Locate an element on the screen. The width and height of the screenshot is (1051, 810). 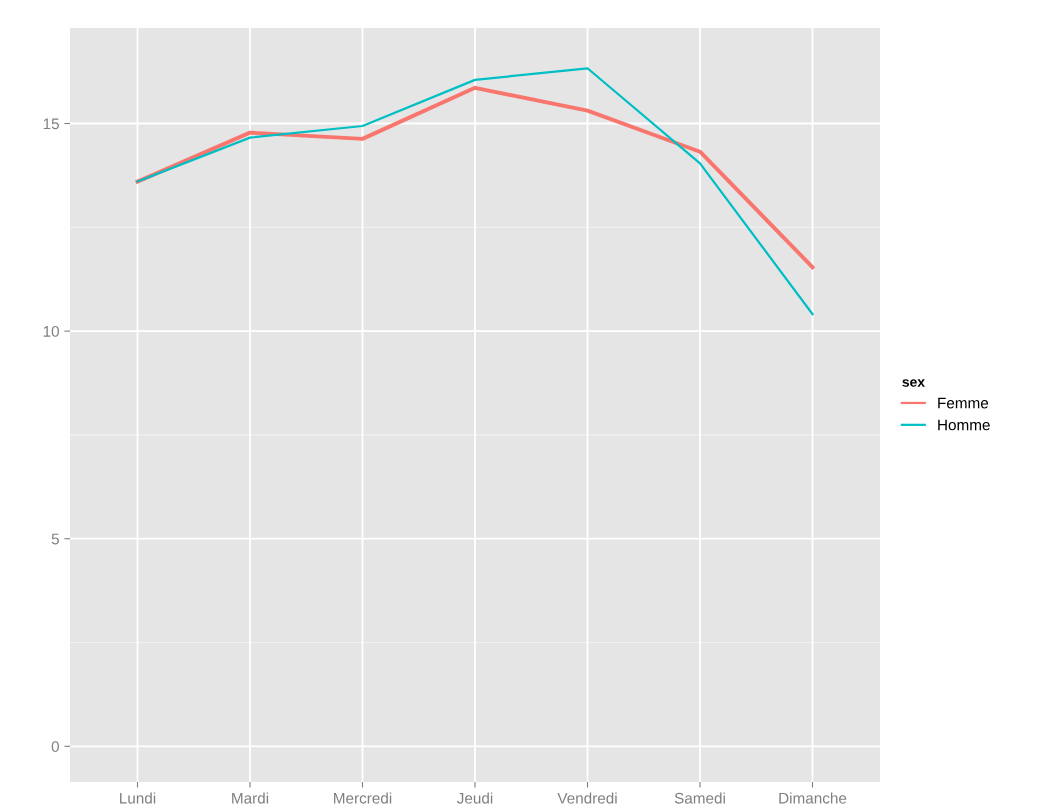
legend-label: Homme is located at coordinates (964, 425).